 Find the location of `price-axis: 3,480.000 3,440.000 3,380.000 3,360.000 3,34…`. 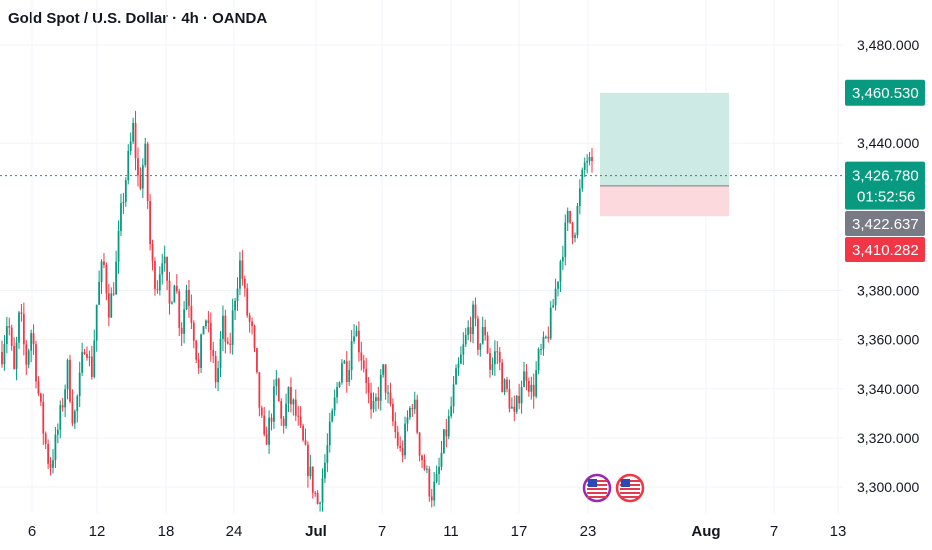

price-axis: 3,480.000 3,440.000 3,380.000 3,360.000 3,34… is located at coordinates (888, 266).